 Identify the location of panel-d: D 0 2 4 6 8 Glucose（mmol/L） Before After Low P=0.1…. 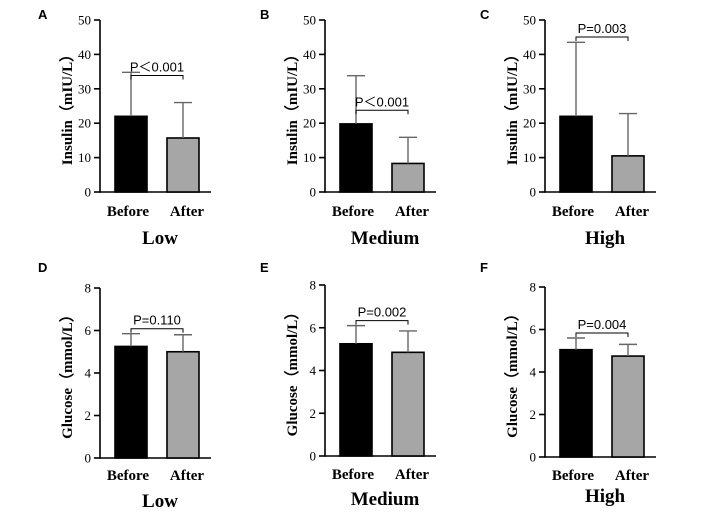
(124, 386).